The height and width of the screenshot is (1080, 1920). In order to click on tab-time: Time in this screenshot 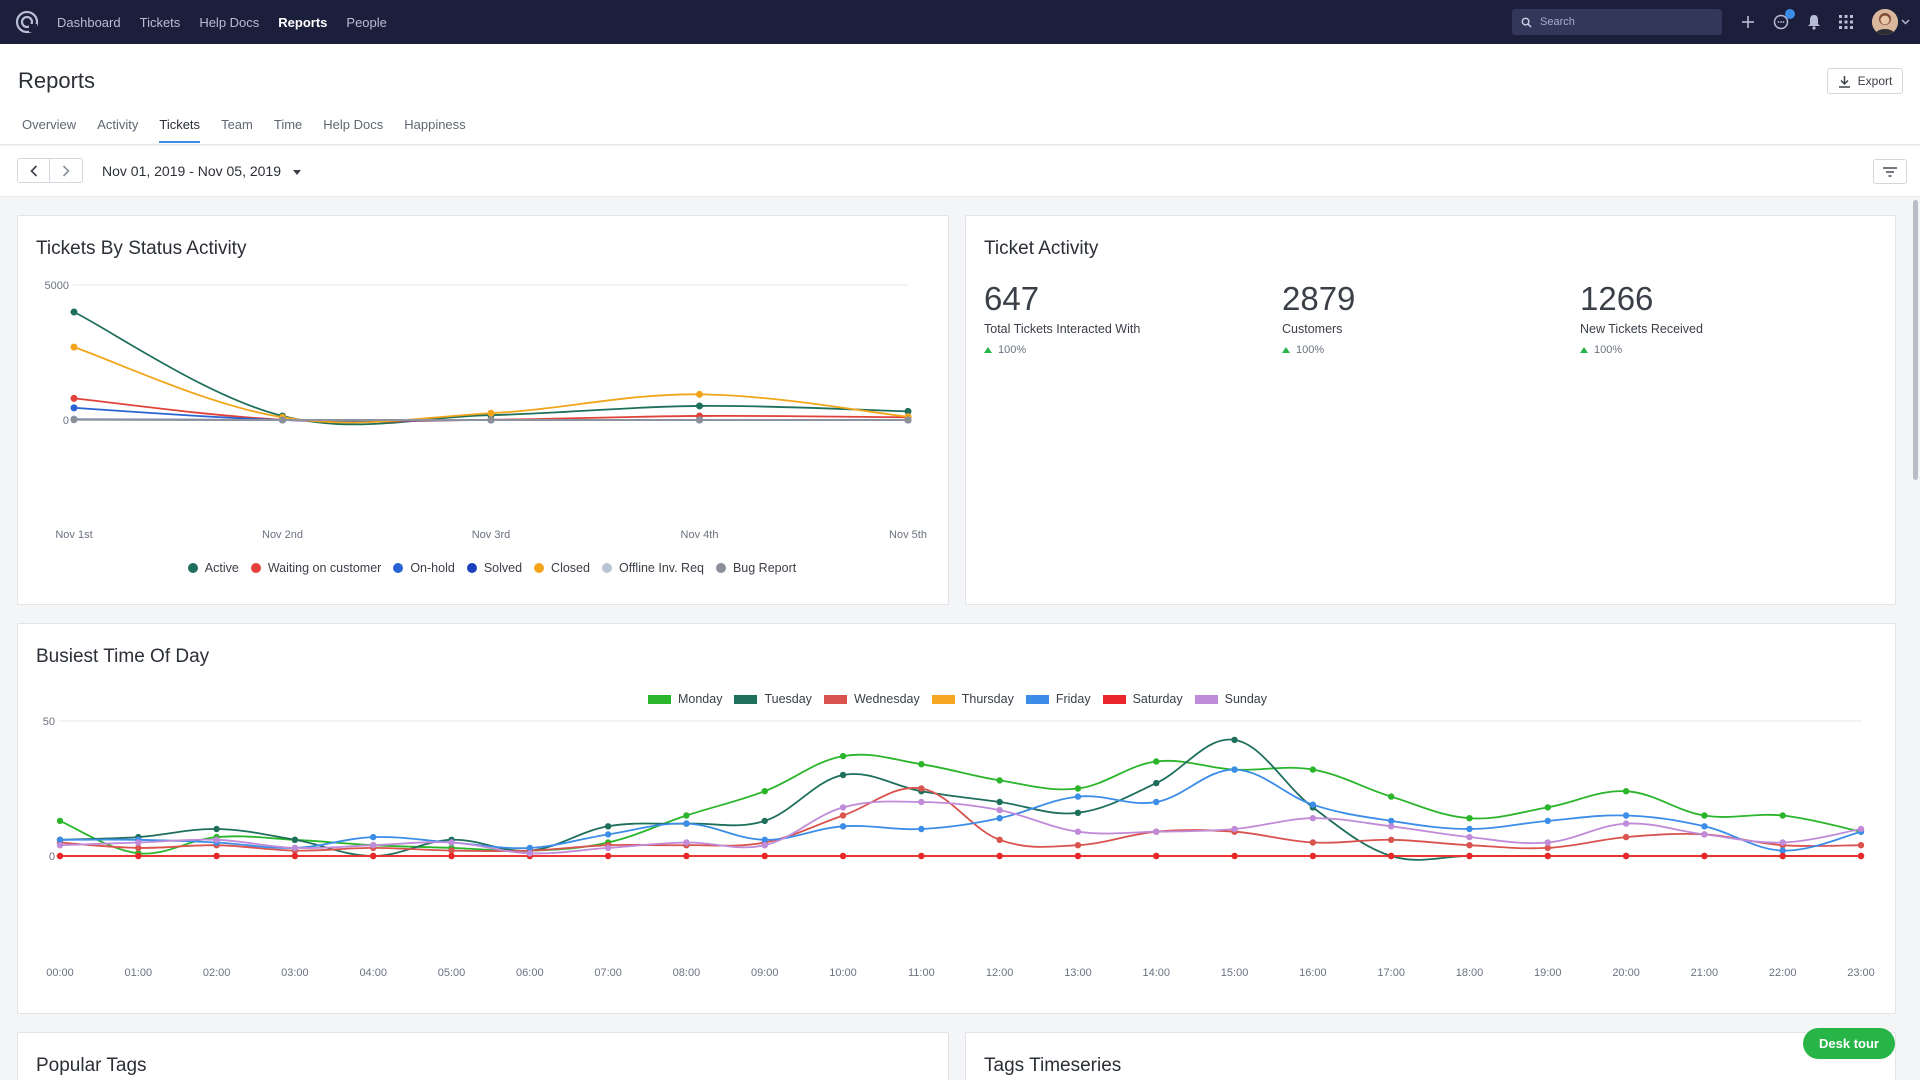, I will do `click(288, 124)`.